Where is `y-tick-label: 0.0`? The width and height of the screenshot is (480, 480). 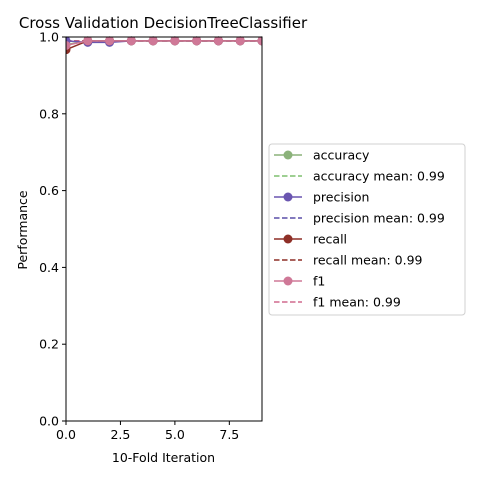
y-tick-label: 0.0 is located at coordinates (49, 421).